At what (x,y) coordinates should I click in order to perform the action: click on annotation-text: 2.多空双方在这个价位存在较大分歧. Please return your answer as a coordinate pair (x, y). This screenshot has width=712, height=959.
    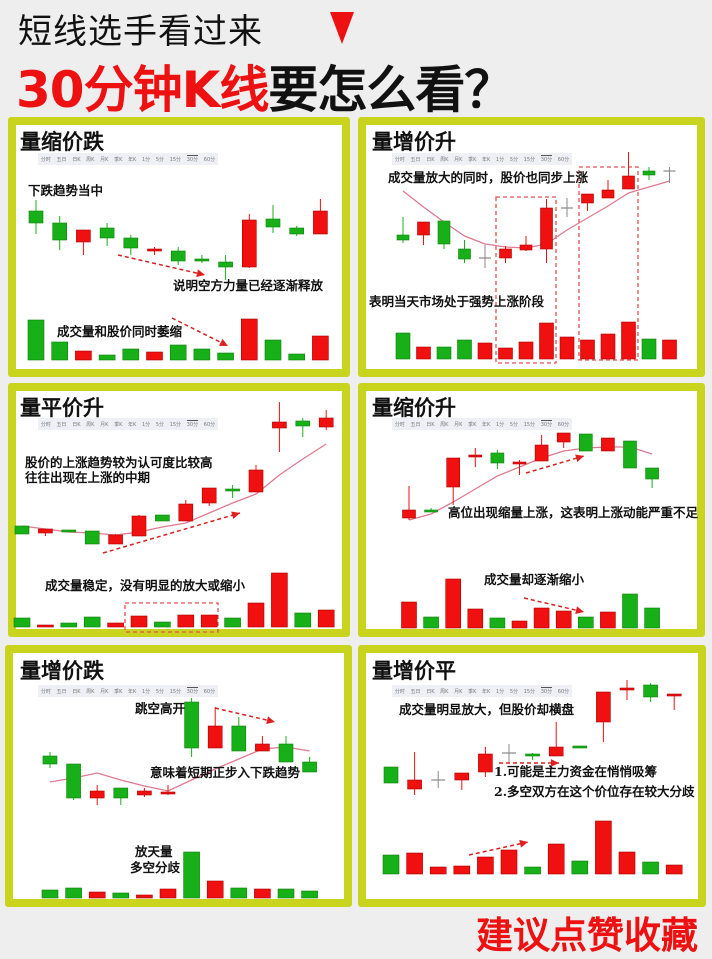
    Looking at the image, I should click on (594, 791).